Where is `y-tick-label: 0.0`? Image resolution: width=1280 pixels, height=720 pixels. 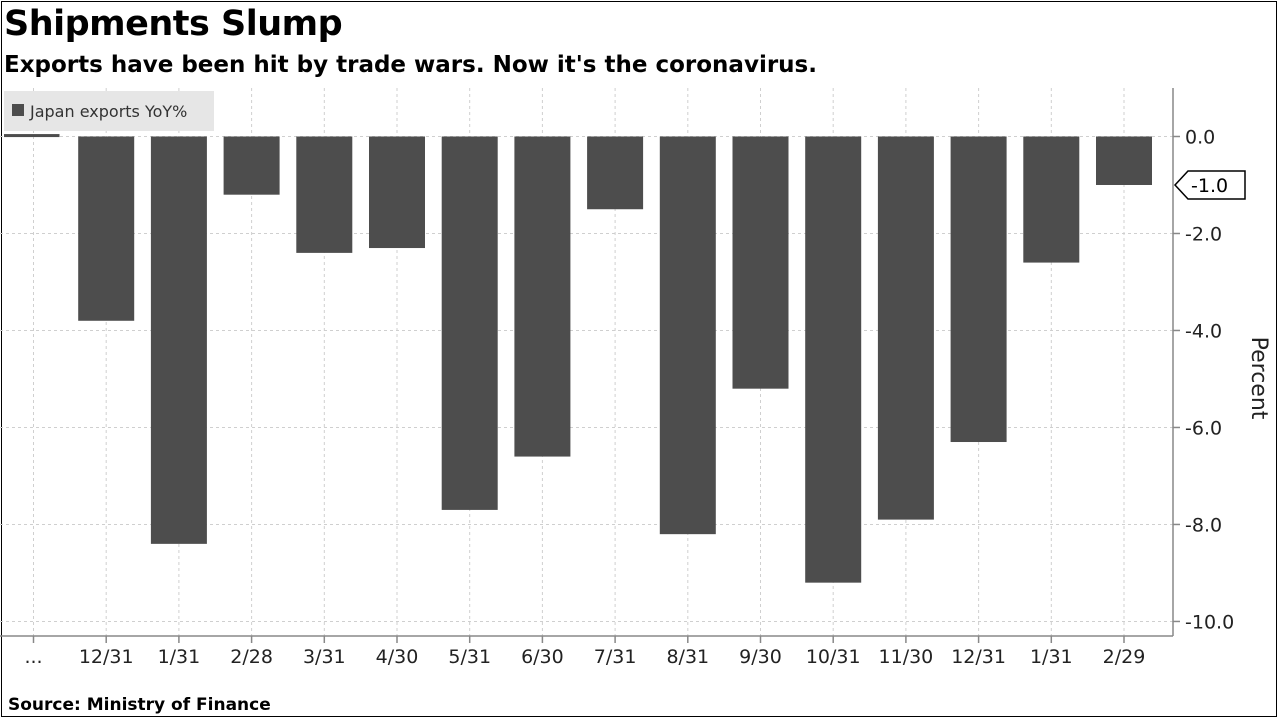 y-tick-label: 0.0 is located at coordinates (1200, 137).